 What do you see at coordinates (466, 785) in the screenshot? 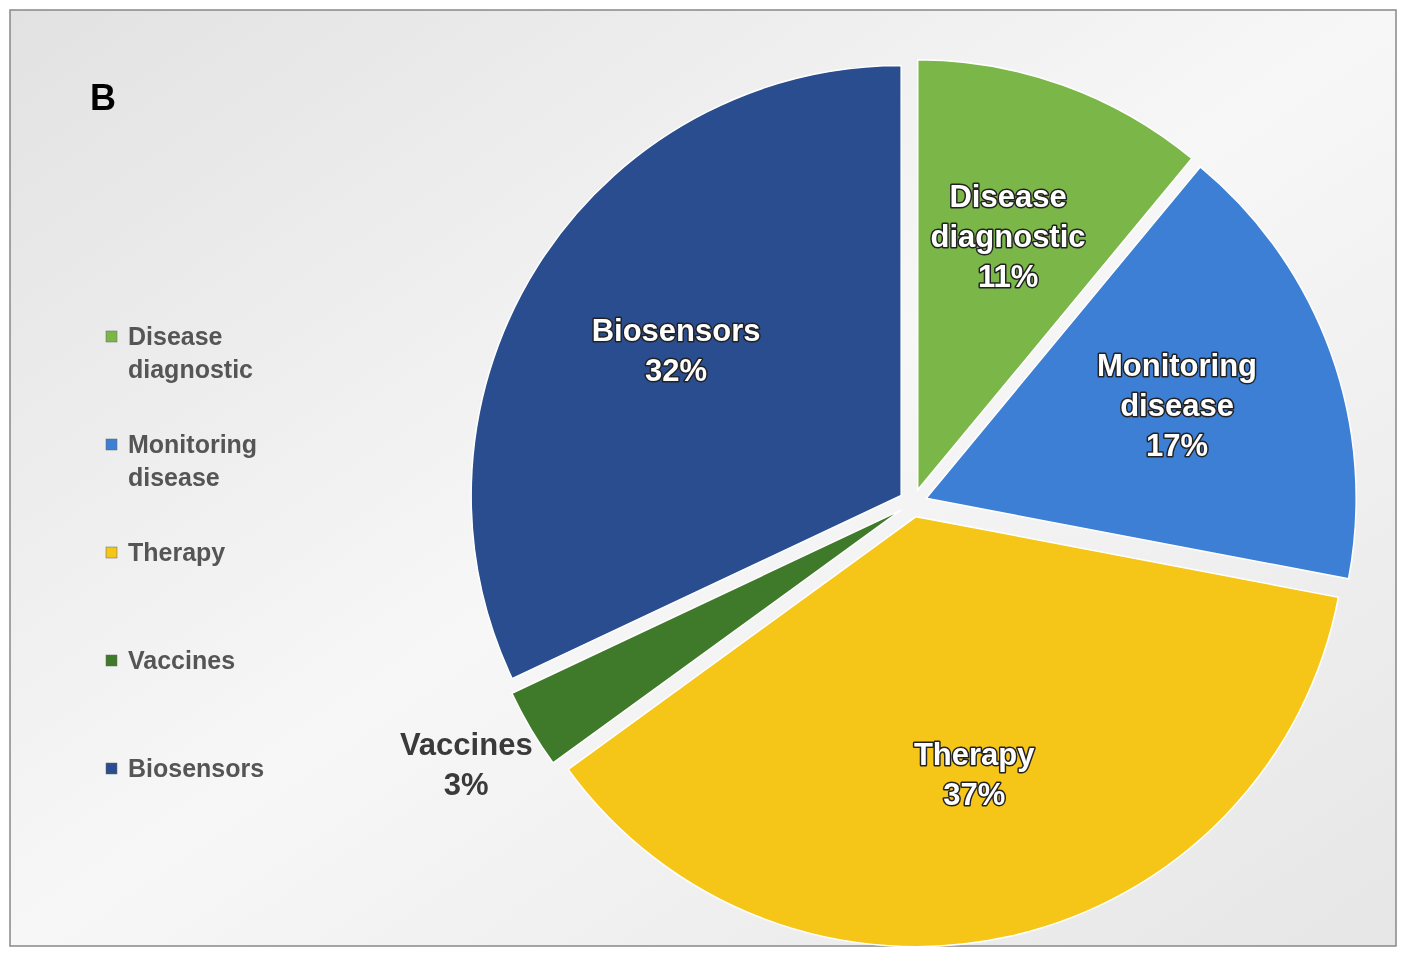
I see `data-label: 3%` at bounding box center [466, 785].